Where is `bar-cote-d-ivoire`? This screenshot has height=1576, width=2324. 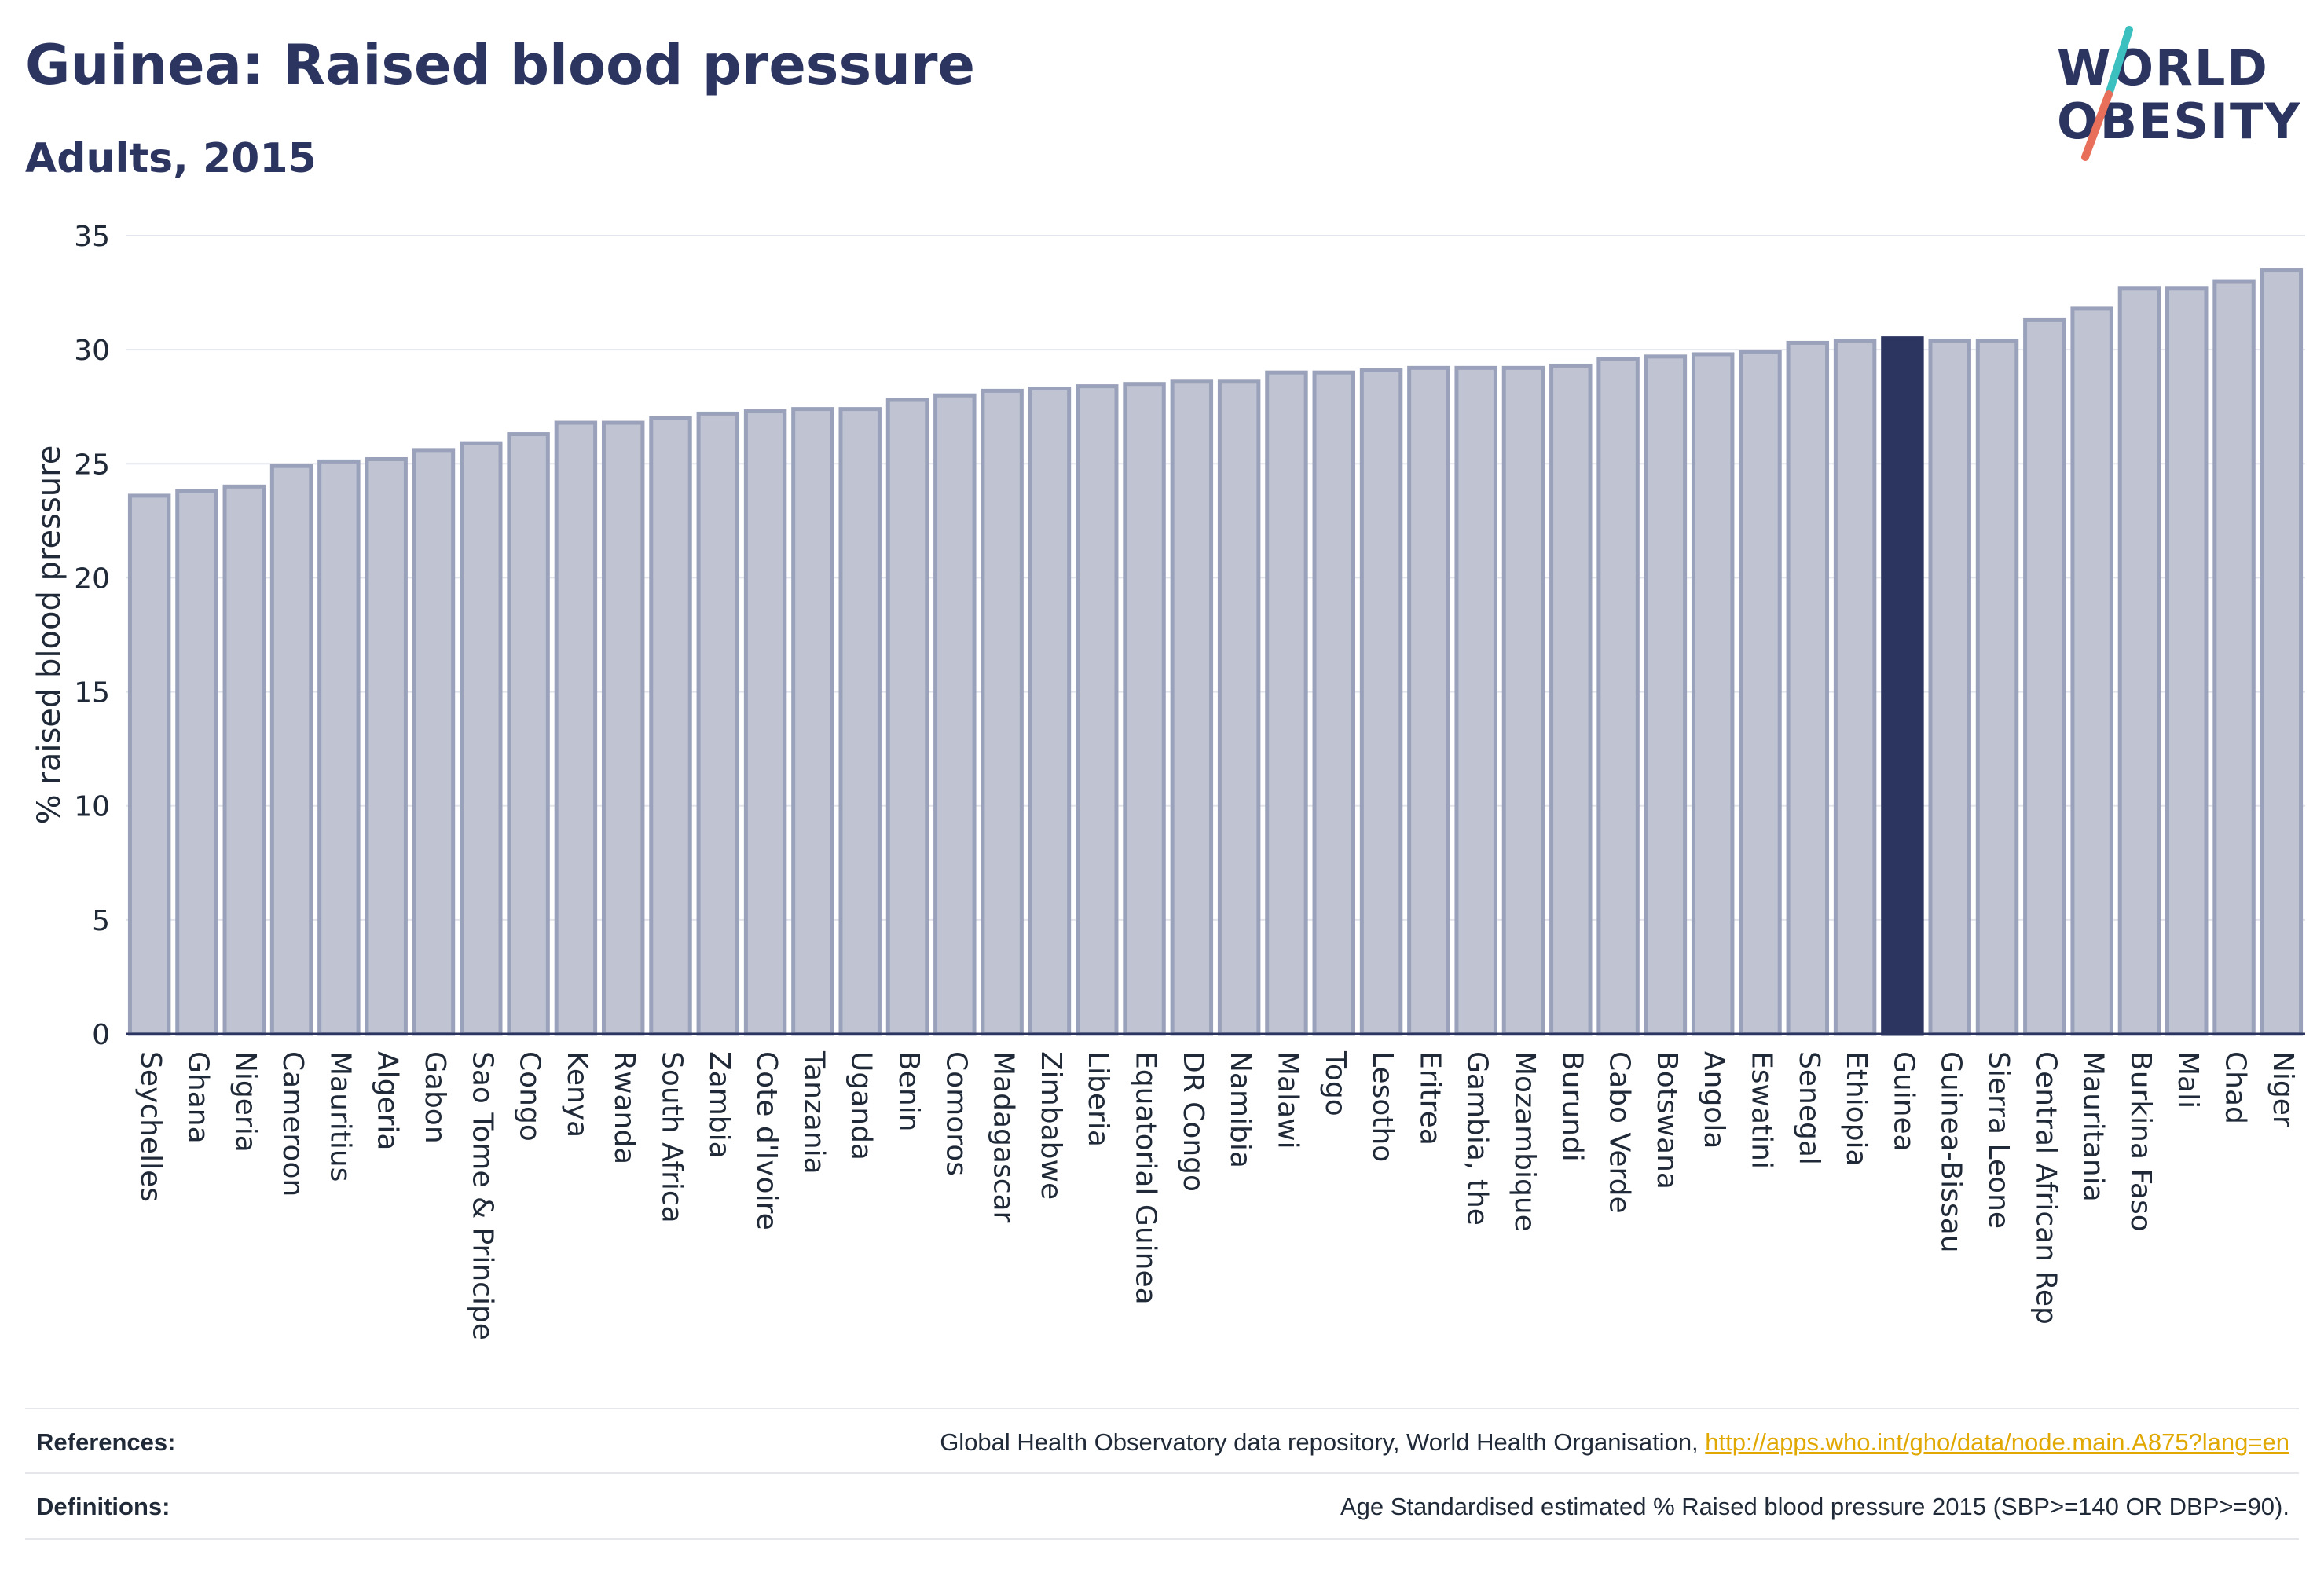 bar-cote-d-ivoire is located at coordinates (765, 722).